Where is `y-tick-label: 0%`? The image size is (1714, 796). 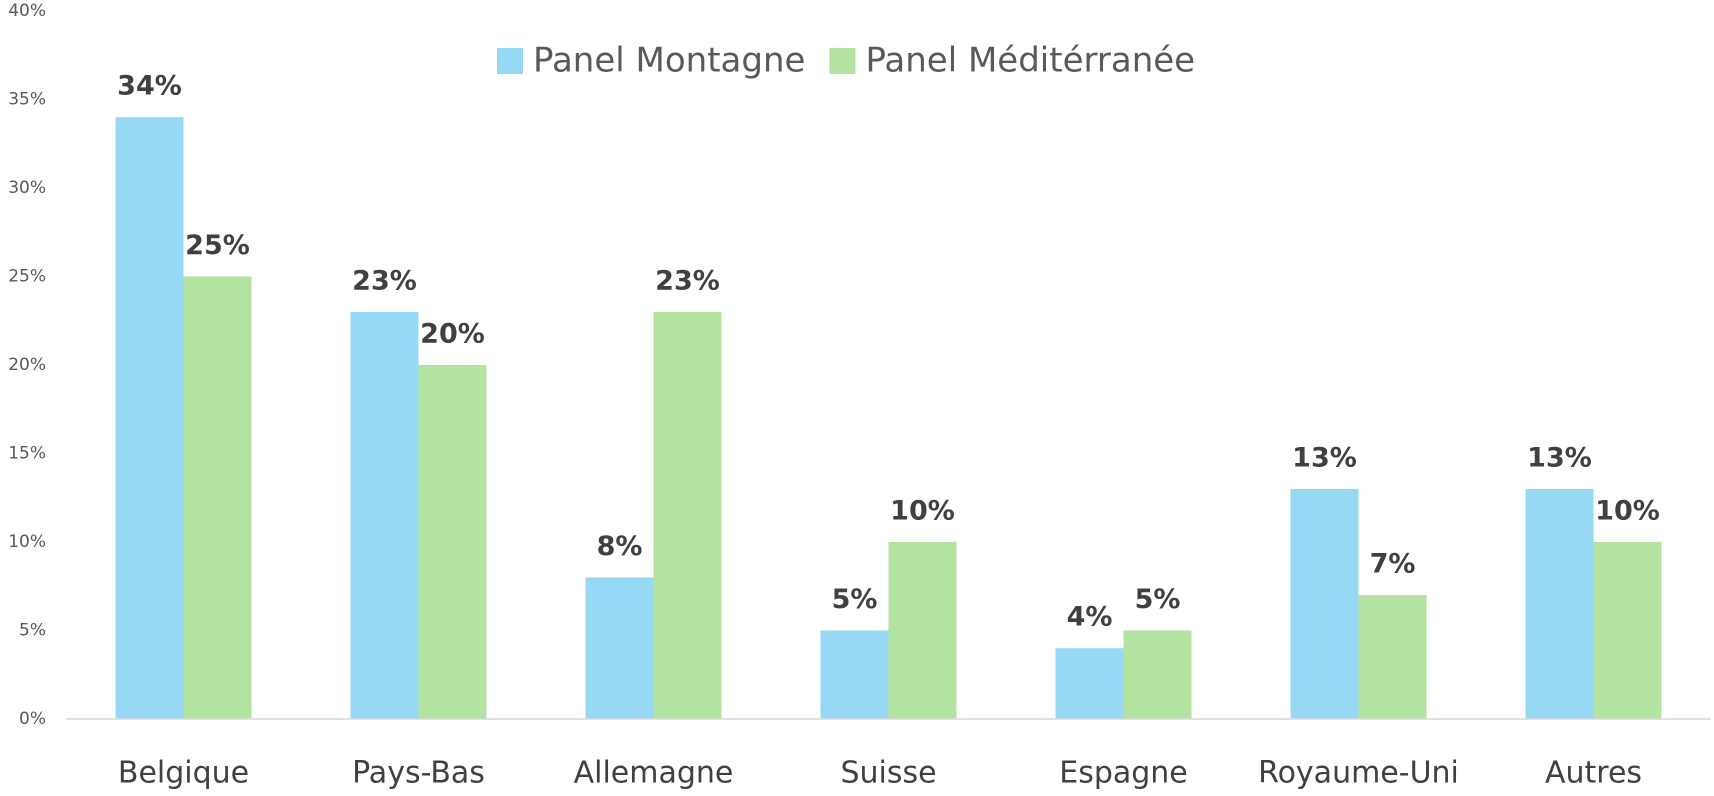
y-tick-label: 0% is located at coordinates (32, 719).